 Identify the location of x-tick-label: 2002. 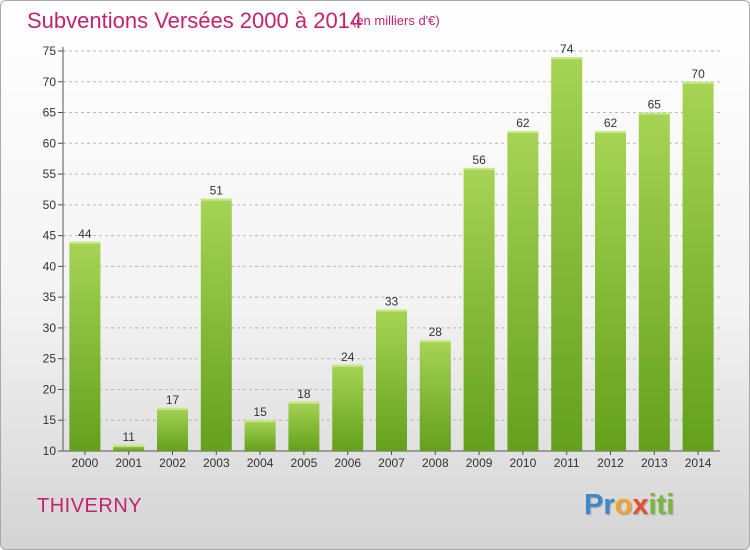
(172, 463).